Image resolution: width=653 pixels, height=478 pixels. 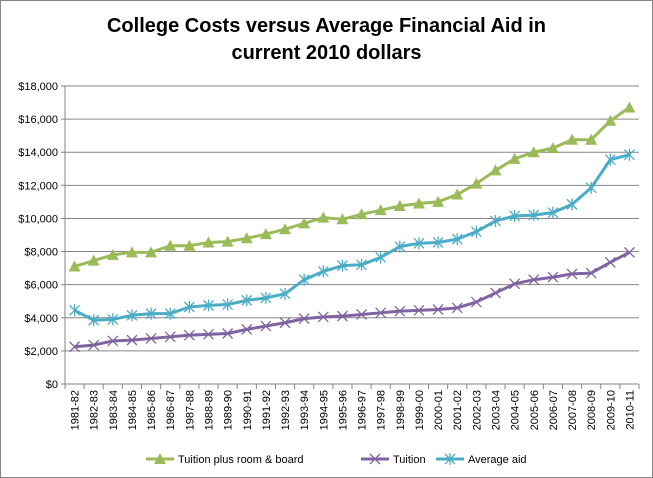 What do you see at coordinates (41, 286) in the screenshot?
I see `y-tick-label: $6,000` at bounding box center [41, 286].